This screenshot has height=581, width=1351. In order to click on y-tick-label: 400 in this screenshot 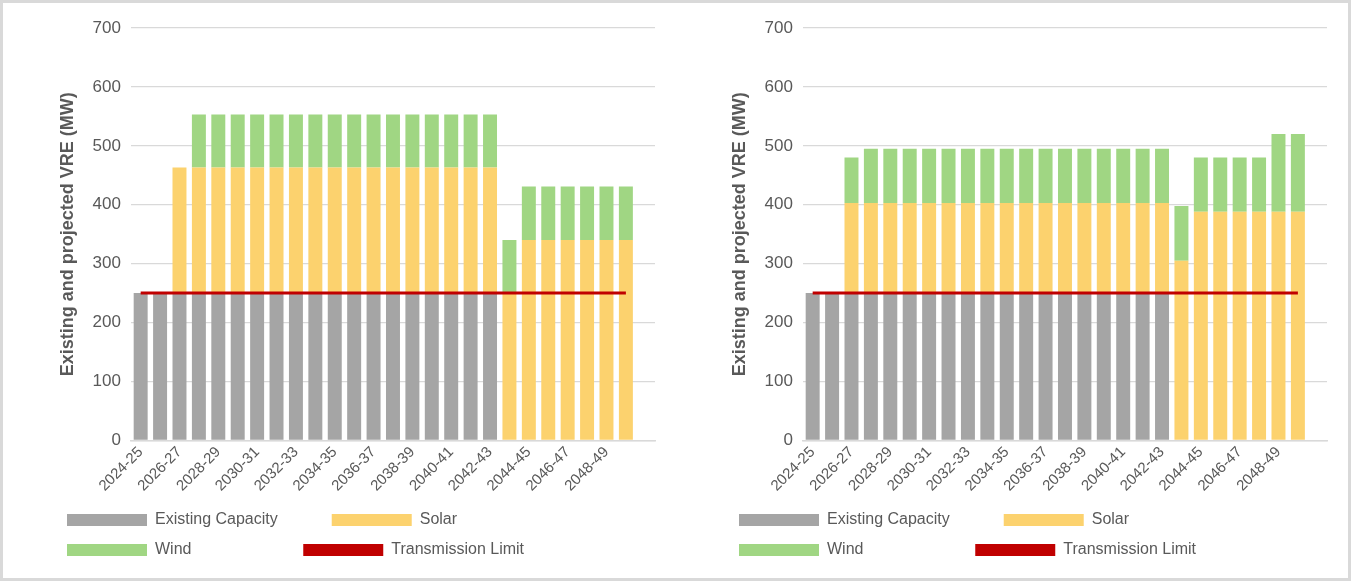, I will do `click(106, 204)`.